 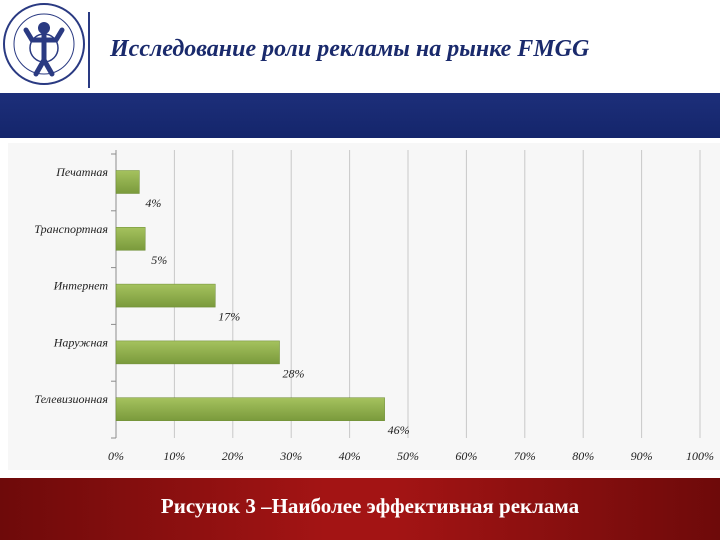 I want to click on header-divider, so click(x=89, y=50).